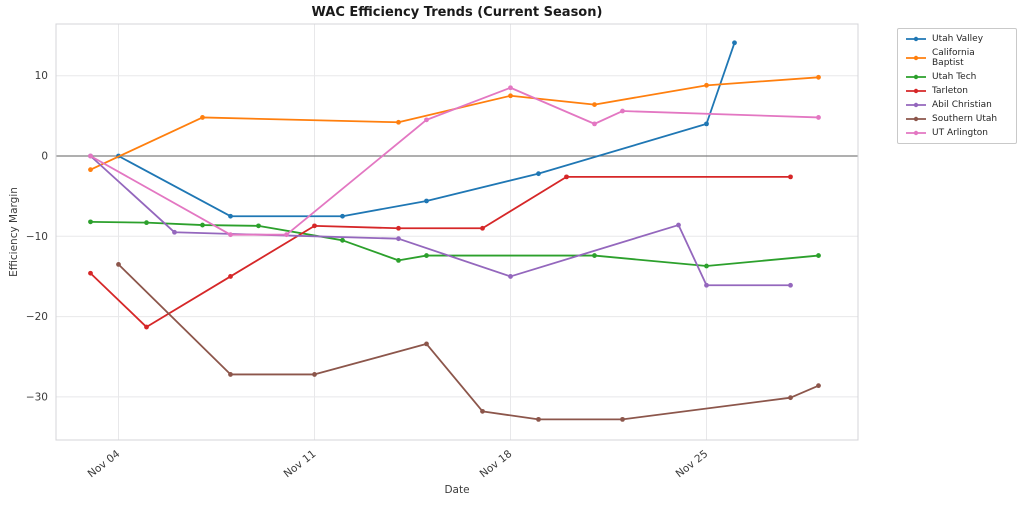  I want to click on legend-label-utah-tech: Utah Tech, so click(954, 77).